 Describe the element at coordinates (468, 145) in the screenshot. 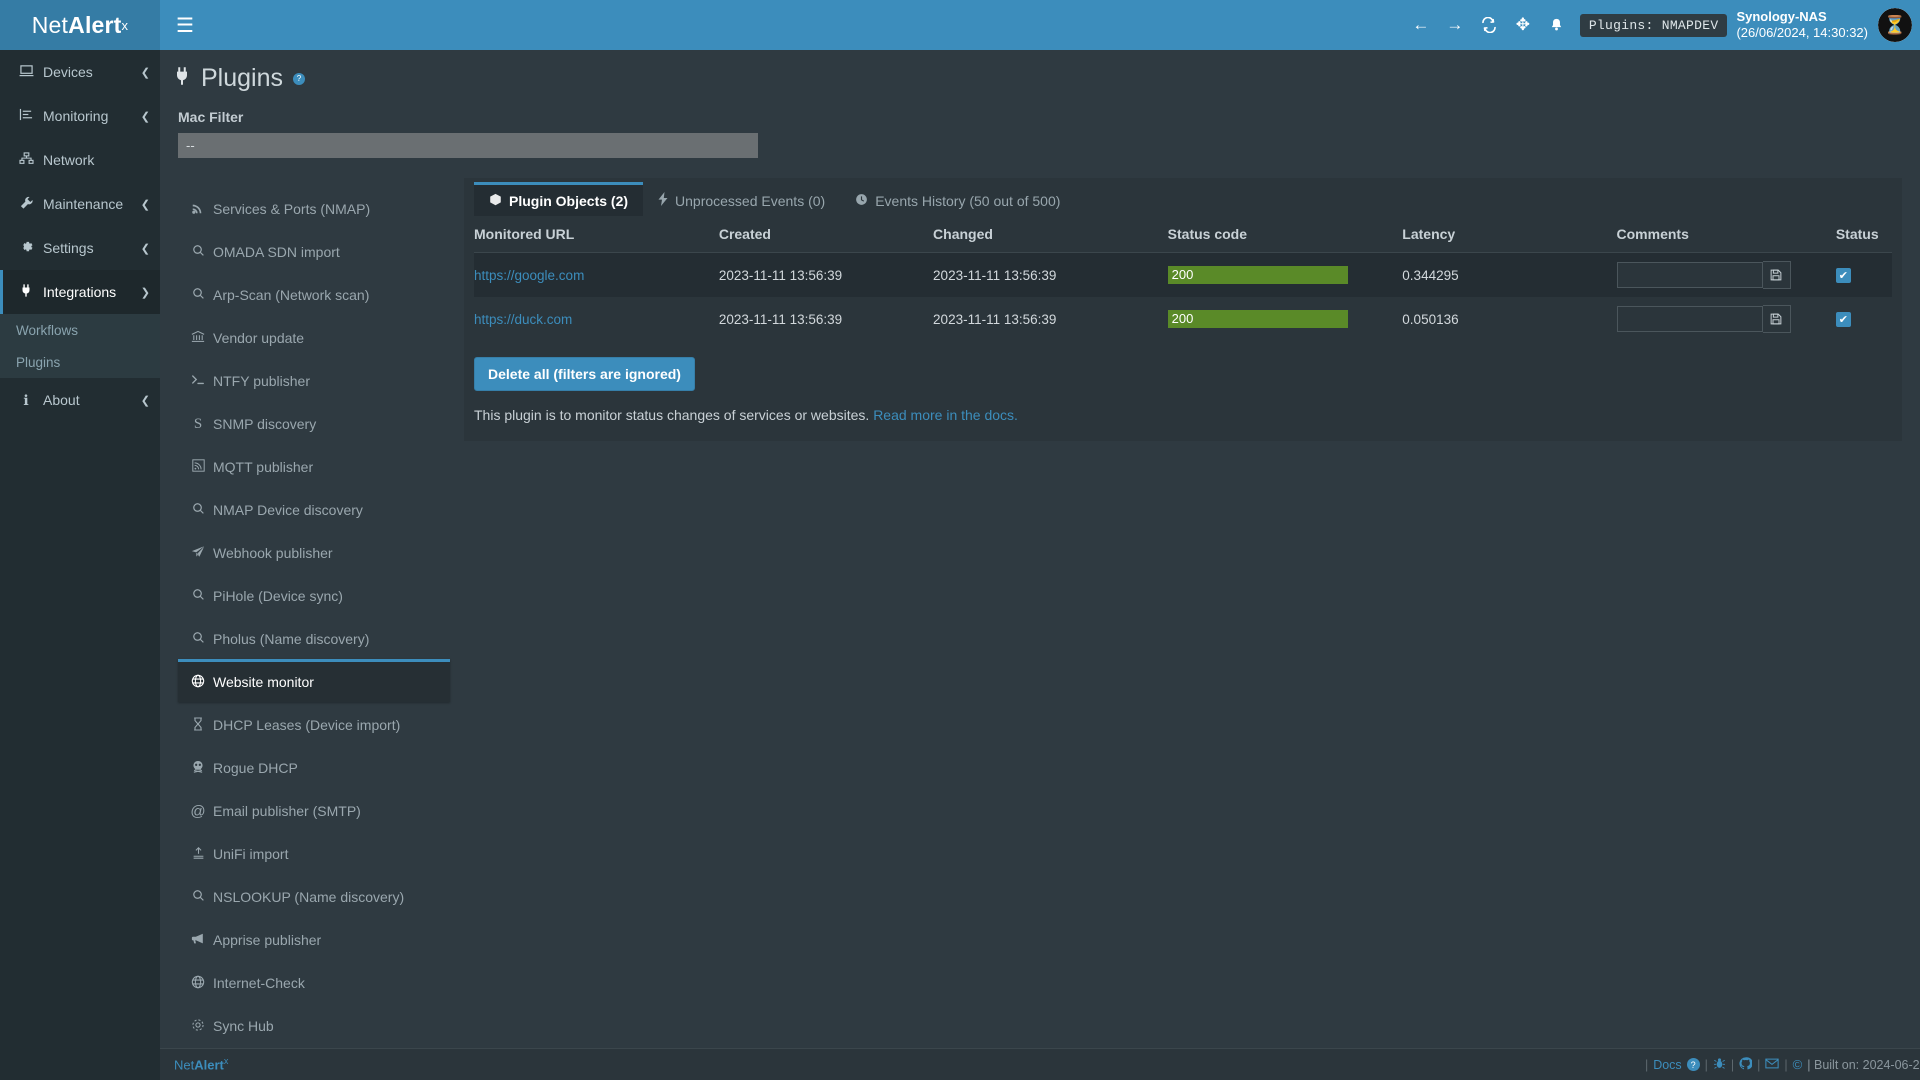

I see `mac-filter-input: --` at that location.